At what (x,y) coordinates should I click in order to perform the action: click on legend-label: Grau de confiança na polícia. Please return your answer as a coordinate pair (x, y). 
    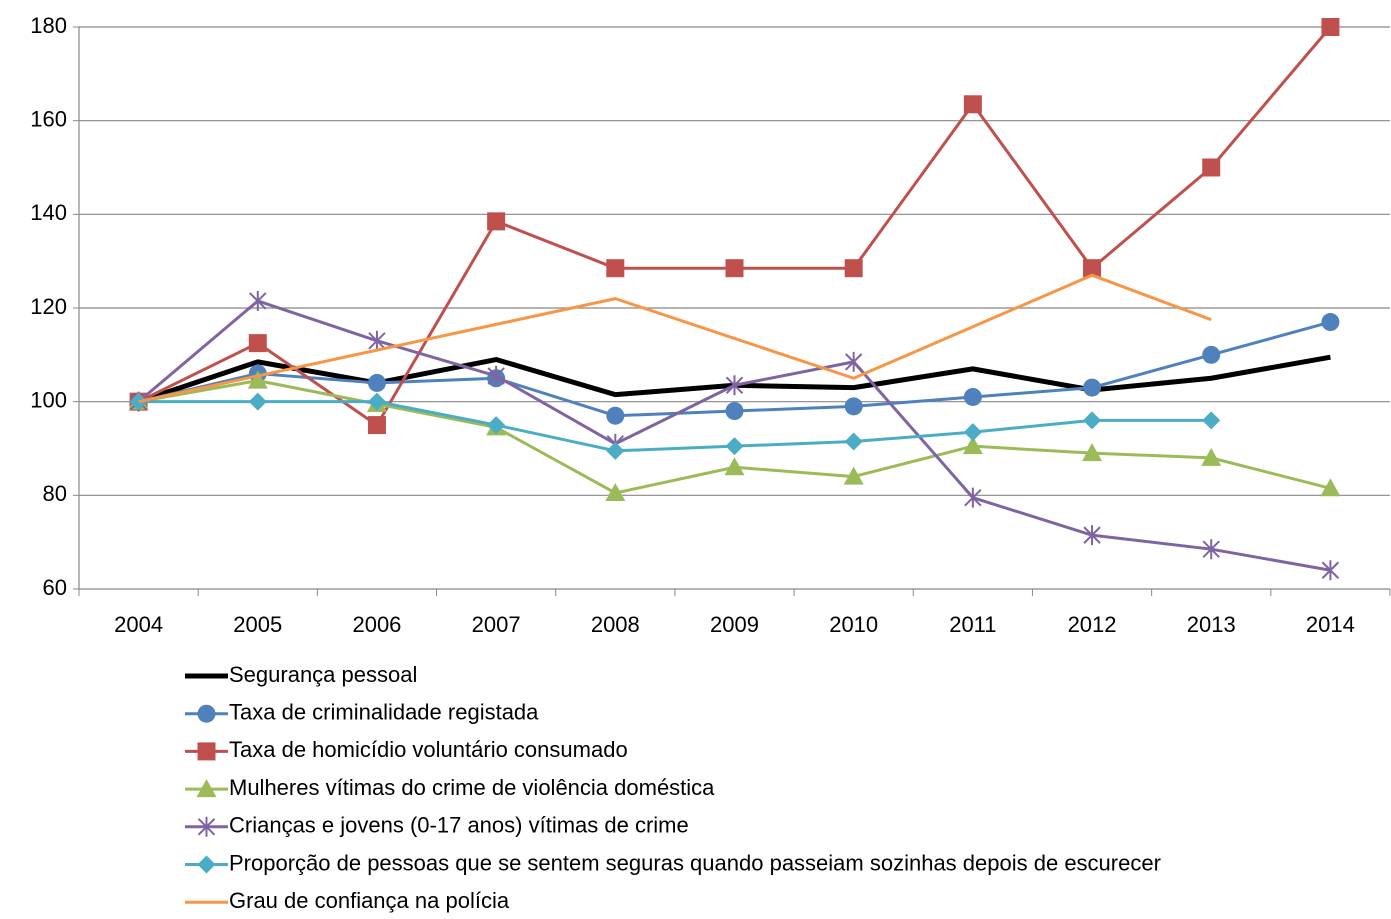
    Looking at the image, I should click on (369, 900).